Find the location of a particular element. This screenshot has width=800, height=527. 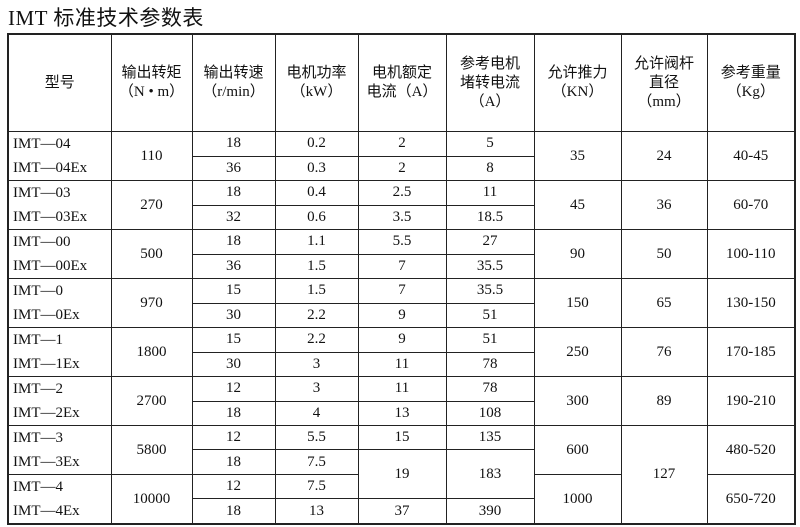

cell-stem-diameter: 24 is located at coordinates (664, 156).